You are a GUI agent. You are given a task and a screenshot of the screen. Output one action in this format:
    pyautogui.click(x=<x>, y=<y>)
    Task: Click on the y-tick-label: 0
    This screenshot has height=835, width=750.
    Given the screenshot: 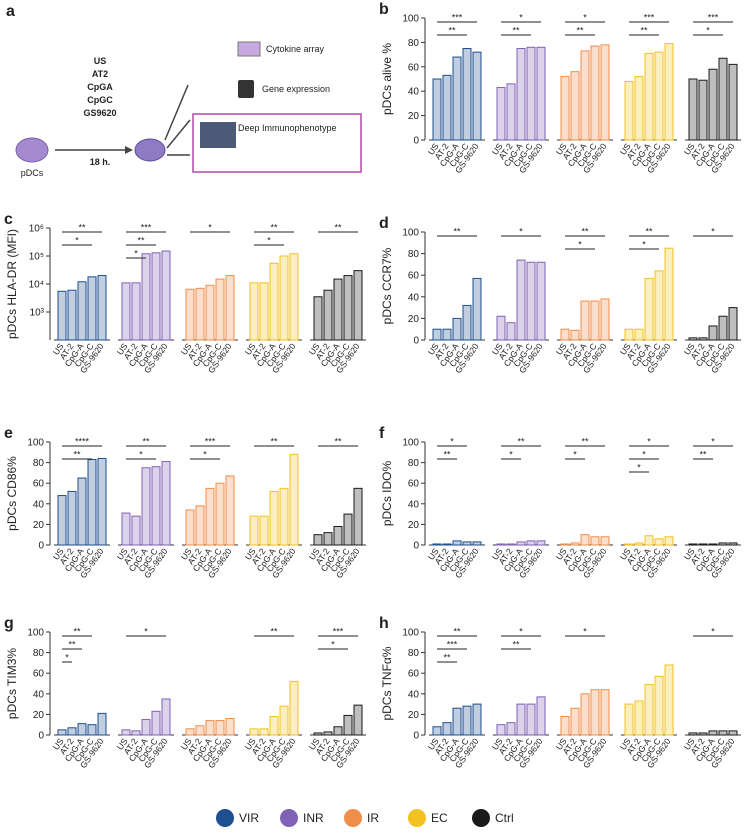 What is the action you would take?
    pyautogui.click(x=41, y=736)
    